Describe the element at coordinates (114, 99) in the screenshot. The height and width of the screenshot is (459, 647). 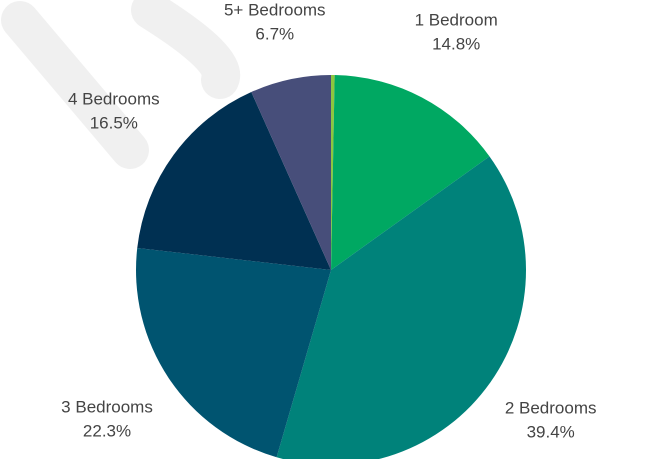
I see `slice-label: 4 Bedrooms` at that location.